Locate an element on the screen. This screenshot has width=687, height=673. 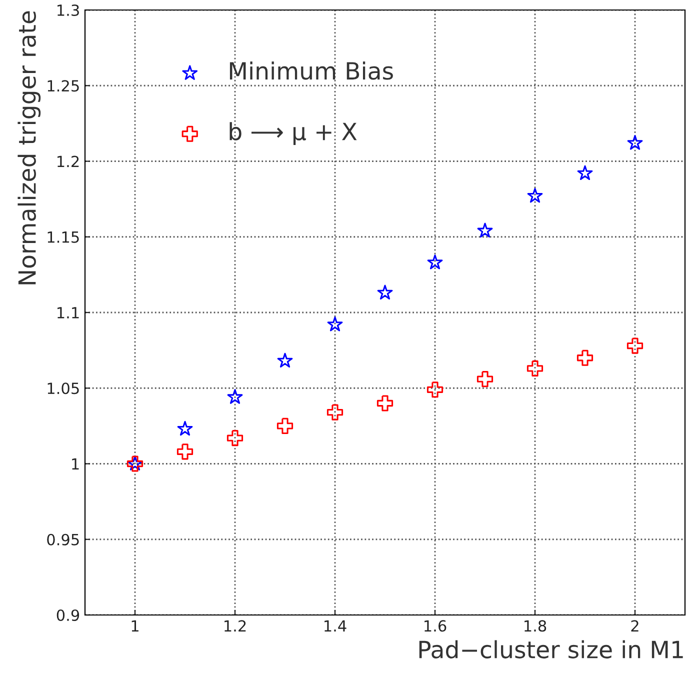
x-tick-label: 1.4 is located at coordinates (335, 626).